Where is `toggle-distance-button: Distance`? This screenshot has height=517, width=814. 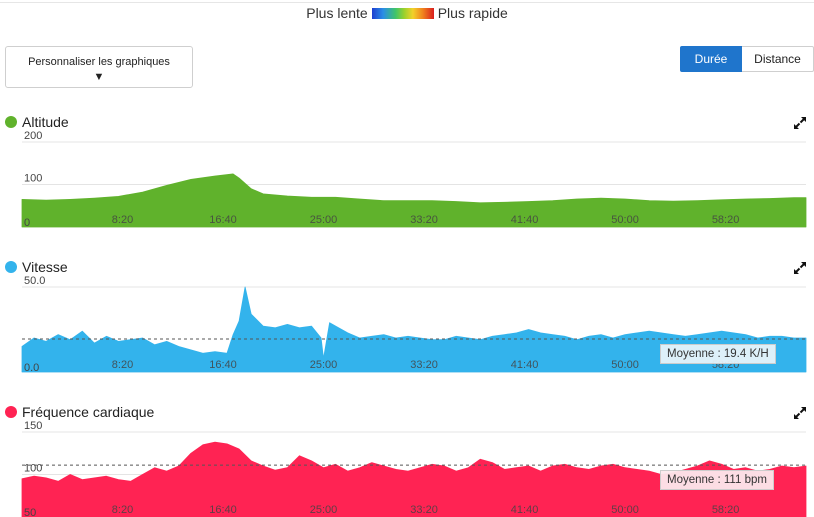
toggle-distance-button: Distance is located at coordinates (778, 59).